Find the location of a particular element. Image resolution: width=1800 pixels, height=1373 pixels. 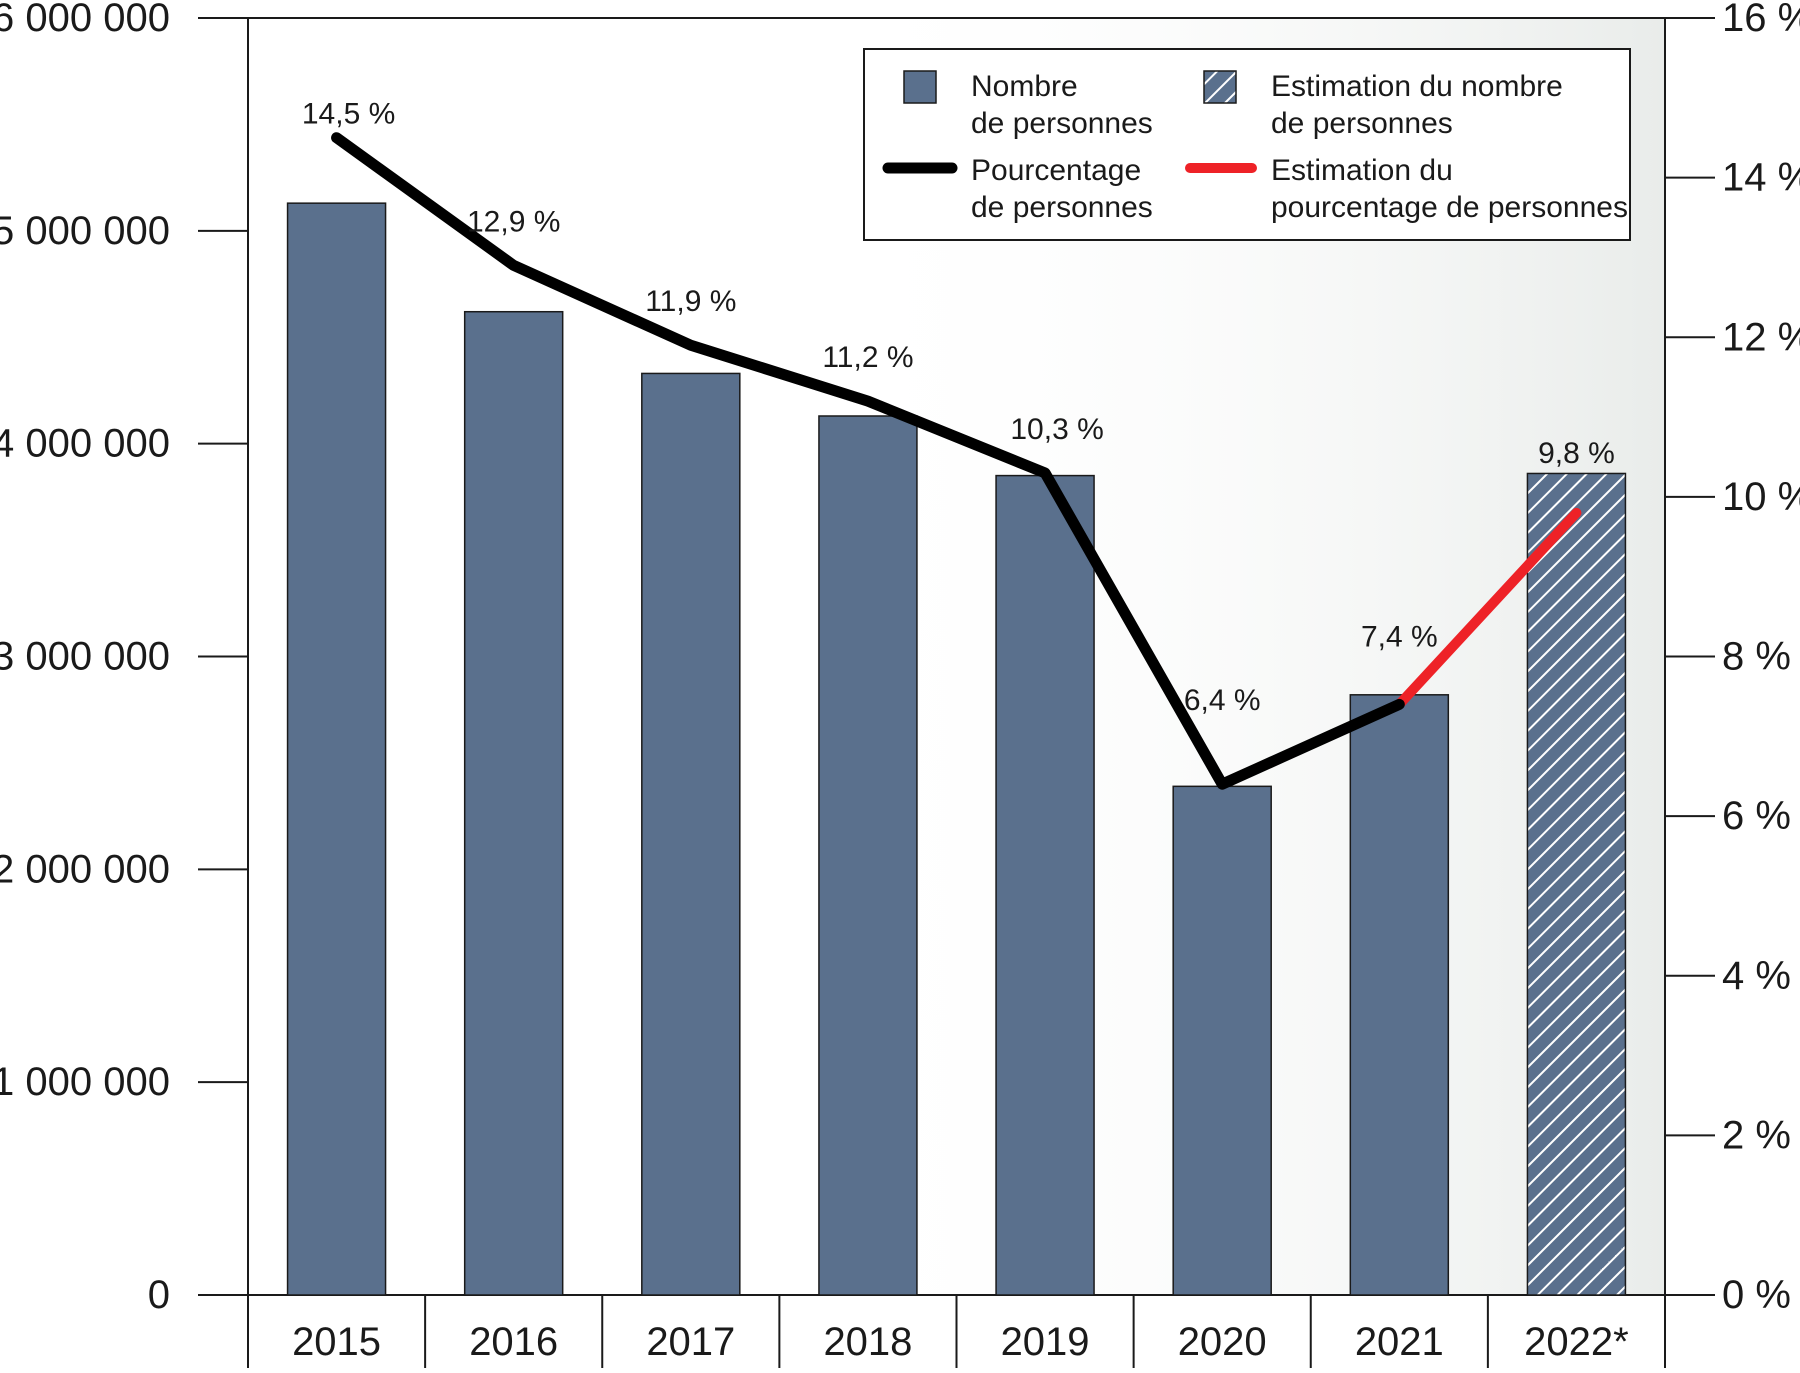

legend-label-line: Pourcentage is located at coordinates (1056, 170).